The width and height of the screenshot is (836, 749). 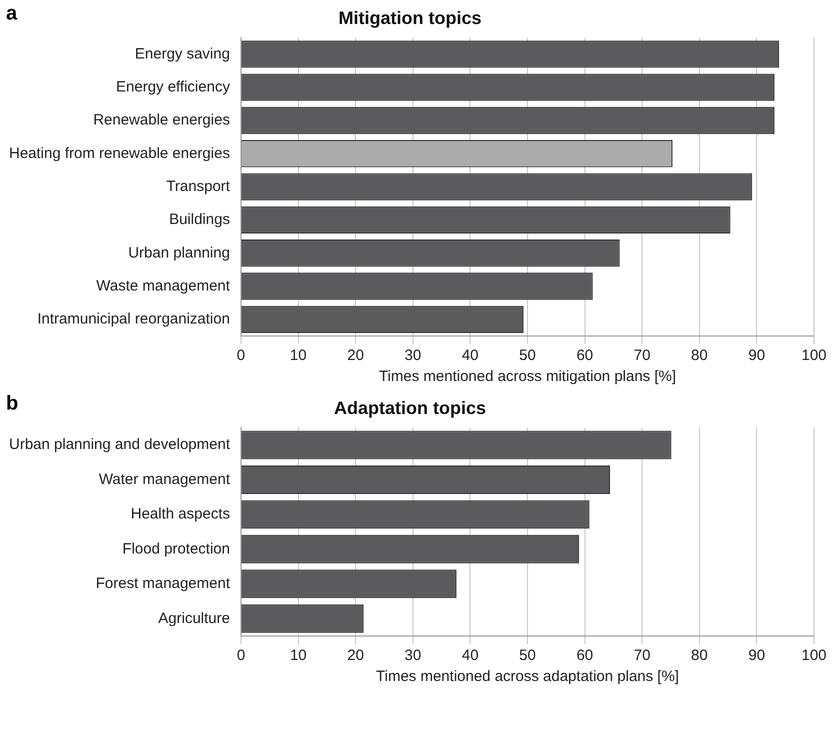 What do you see at coordinates (527, 377) in the screenshot?
I see `x-axis-title: Times mentioned across mitigation plans [%]` at bounding box center [527, 377].